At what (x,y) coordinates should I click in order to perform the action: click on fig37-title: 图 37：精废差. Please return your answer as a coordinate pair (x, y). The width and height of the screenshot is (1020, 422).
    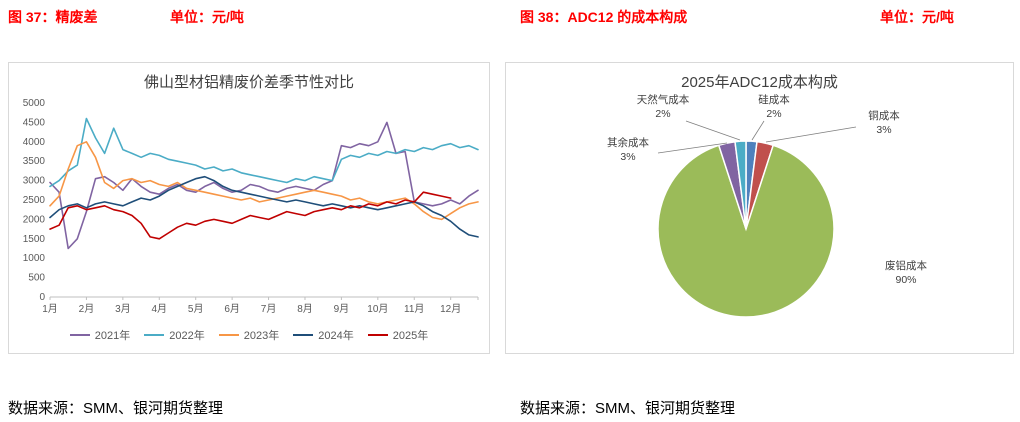
    Looking at the image, I should click on (53, 17).